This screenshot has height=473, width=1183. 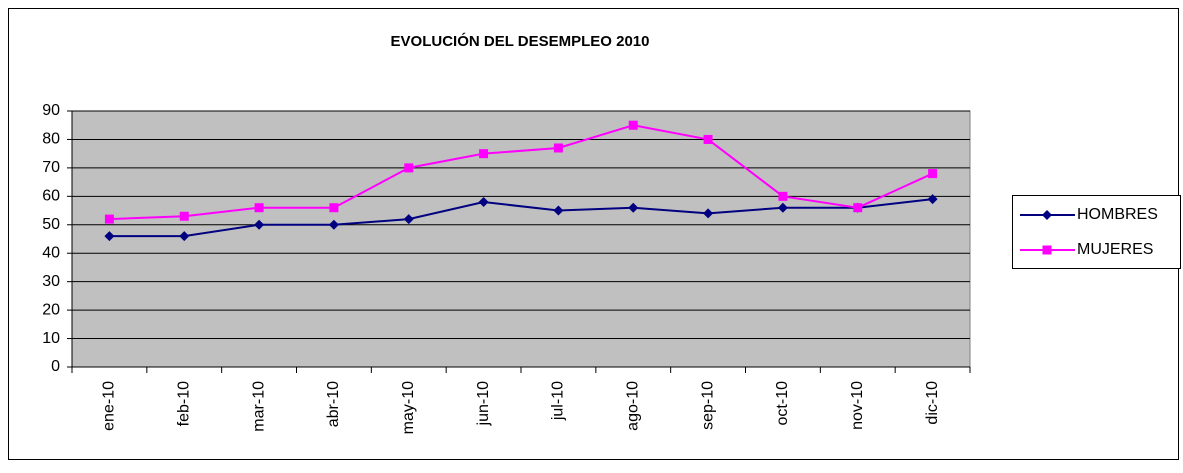 I want to click on x-tick-label: ene-10, so click(x=109, y=406).